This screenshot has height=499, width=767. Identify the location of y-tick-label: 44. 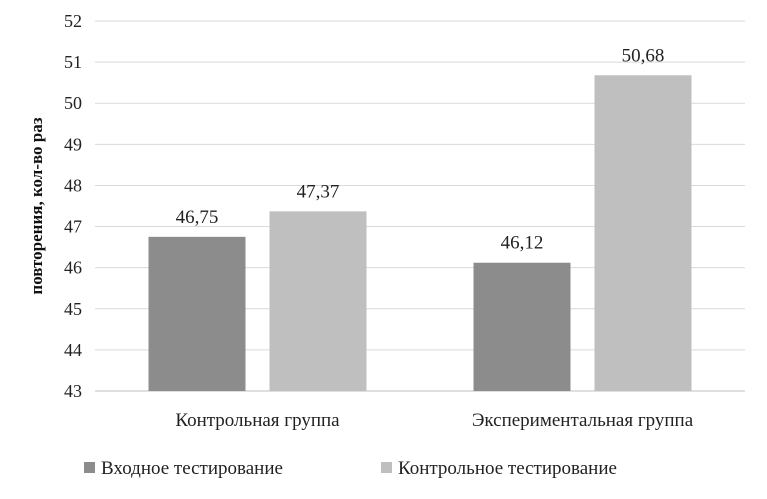
(73, 350).